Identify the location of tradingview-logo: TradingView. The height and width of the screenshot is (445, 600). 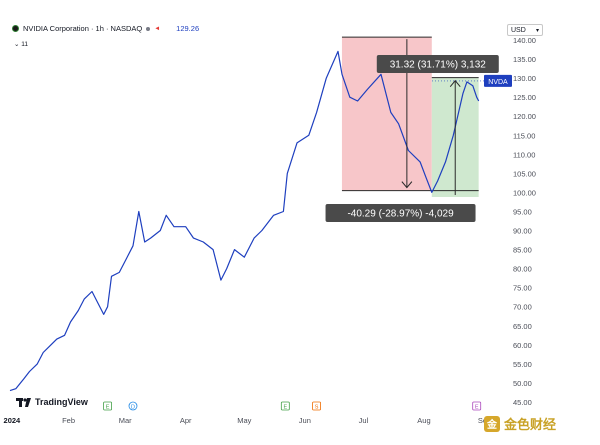
(52, 402).